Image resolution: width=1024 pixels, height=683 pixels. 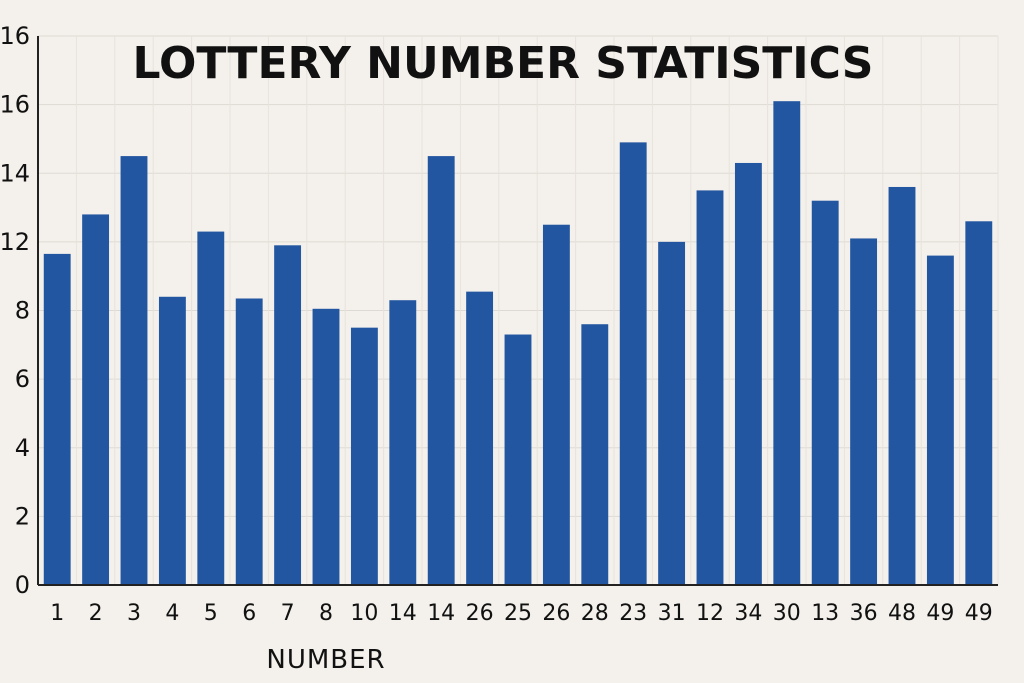 I want to click on x-tick-label: 31, so click(x=672, y=613).